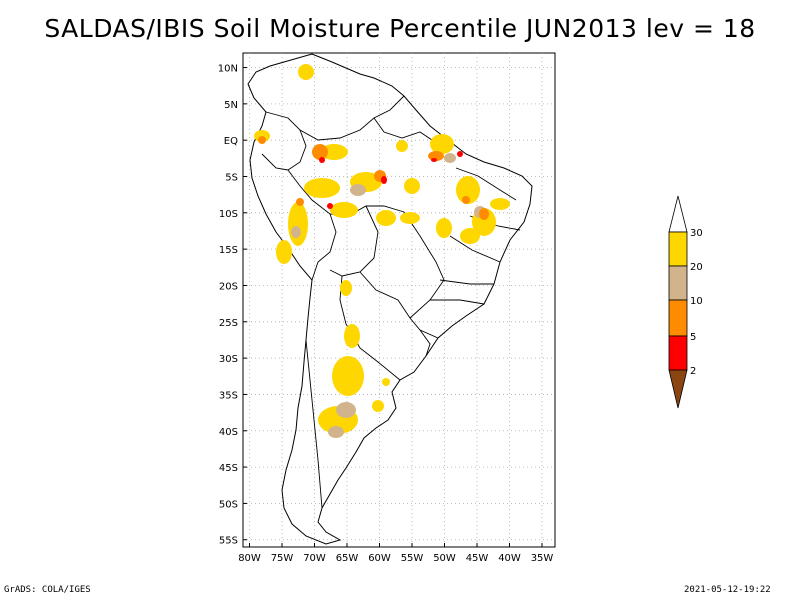  Describe the element at coordinates (282, 558) in the screenshot. I see `lon-label: 75W` at that location.